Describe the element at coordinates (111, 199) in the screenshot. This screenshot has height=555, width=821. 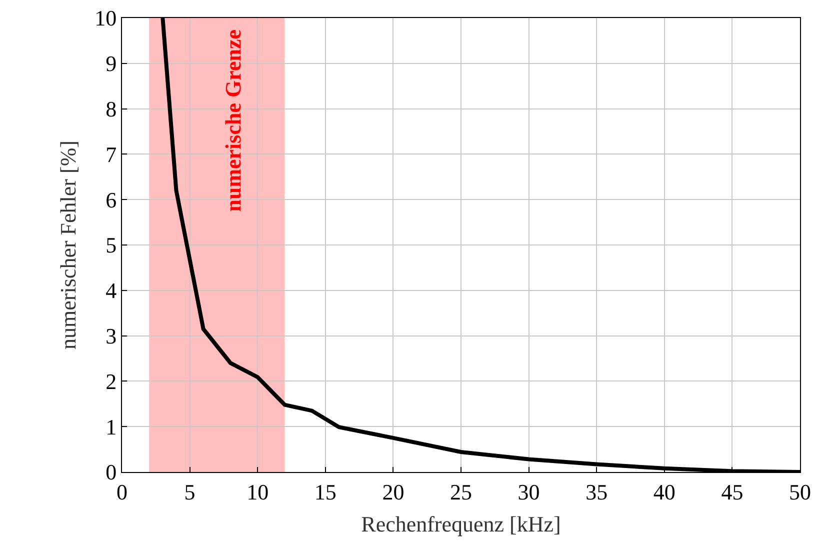
I see `y-tick-label: 6` at that location.